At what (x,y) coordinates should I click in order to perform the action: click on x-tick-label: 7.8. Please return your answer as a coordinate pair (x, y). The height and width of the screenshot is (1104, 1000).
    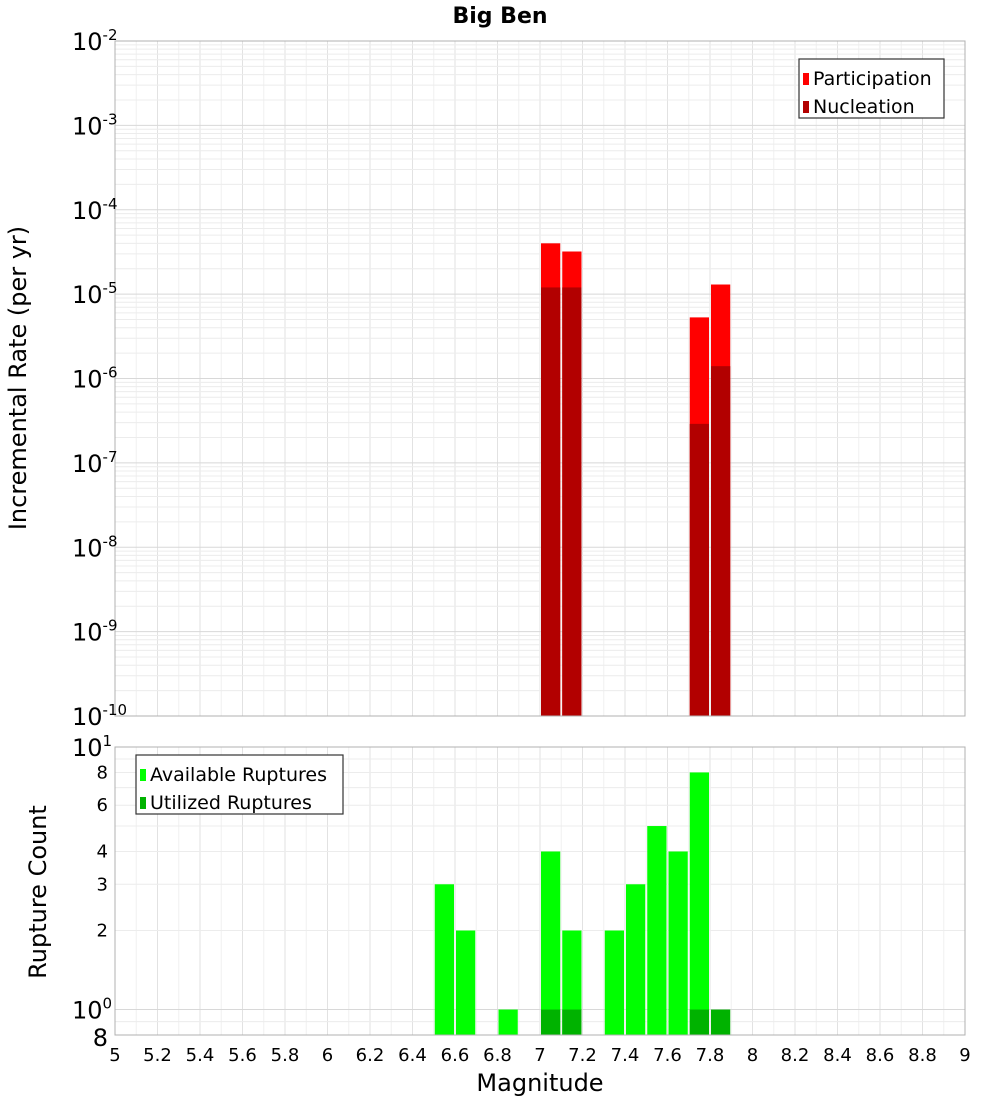
    Looking at the image, I should click on (710, 1055).